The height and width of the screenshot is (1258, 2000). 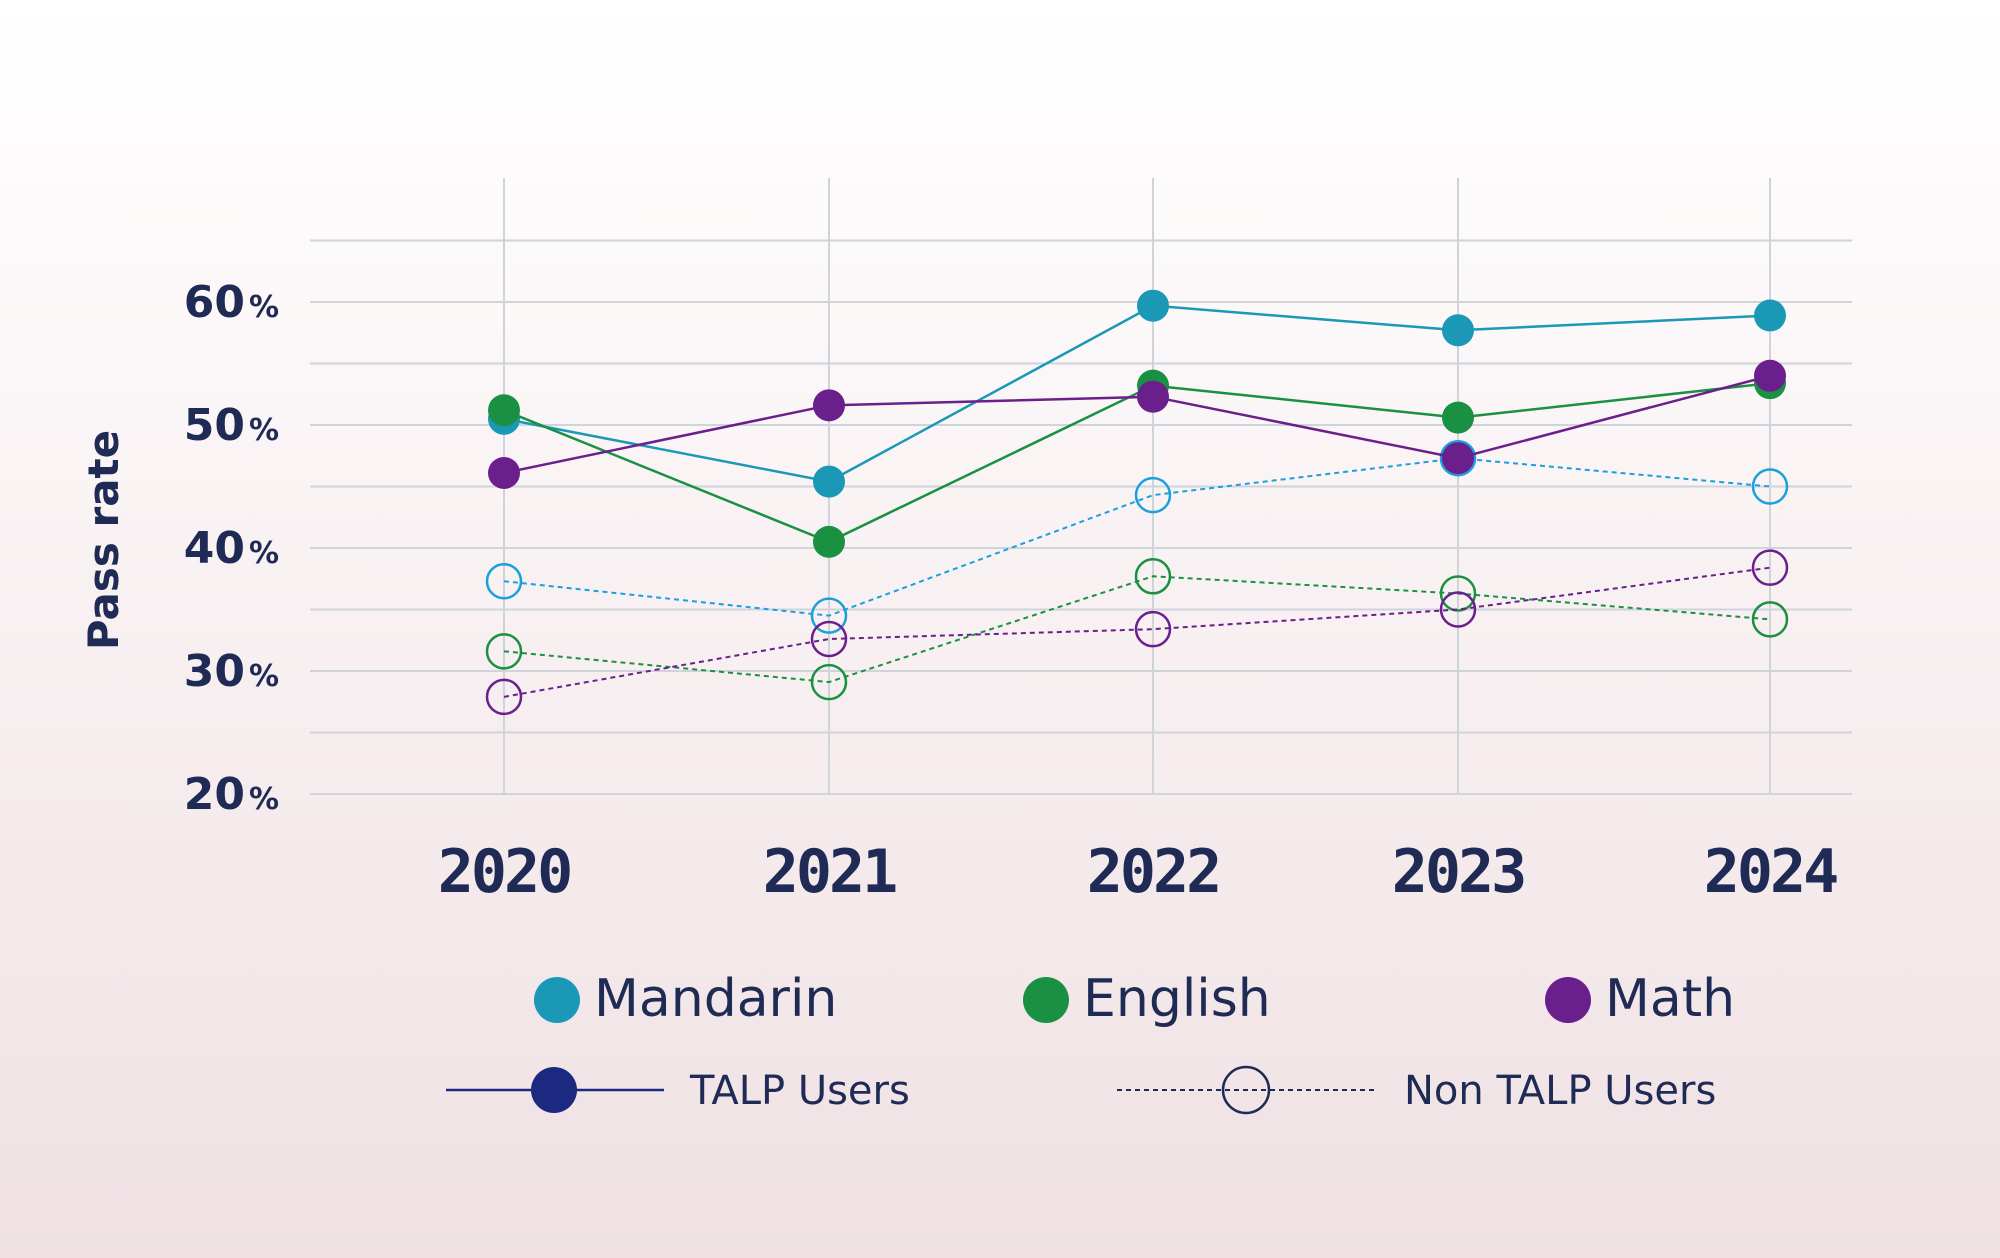 I want to click on series-mandarin-non-talp, so click(x=1137, y=536).